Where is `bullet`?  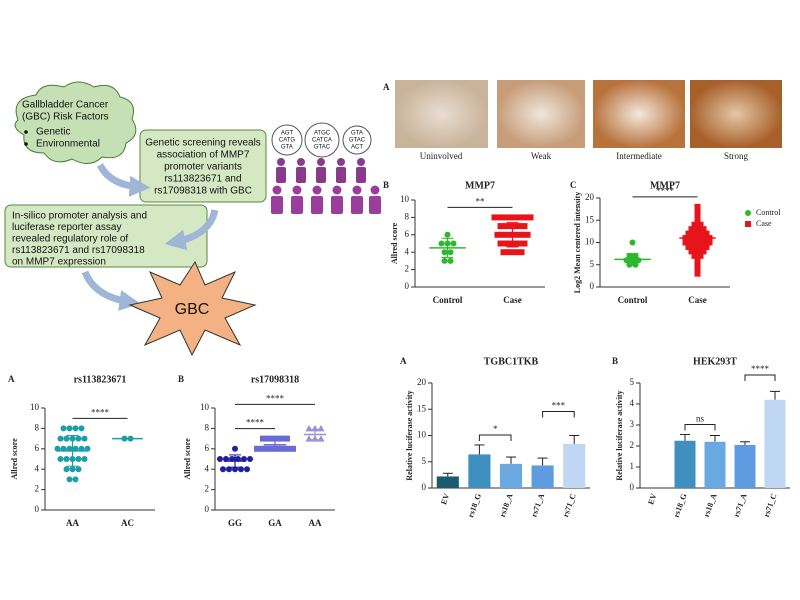 bullet is located at coordinates (26, 144).